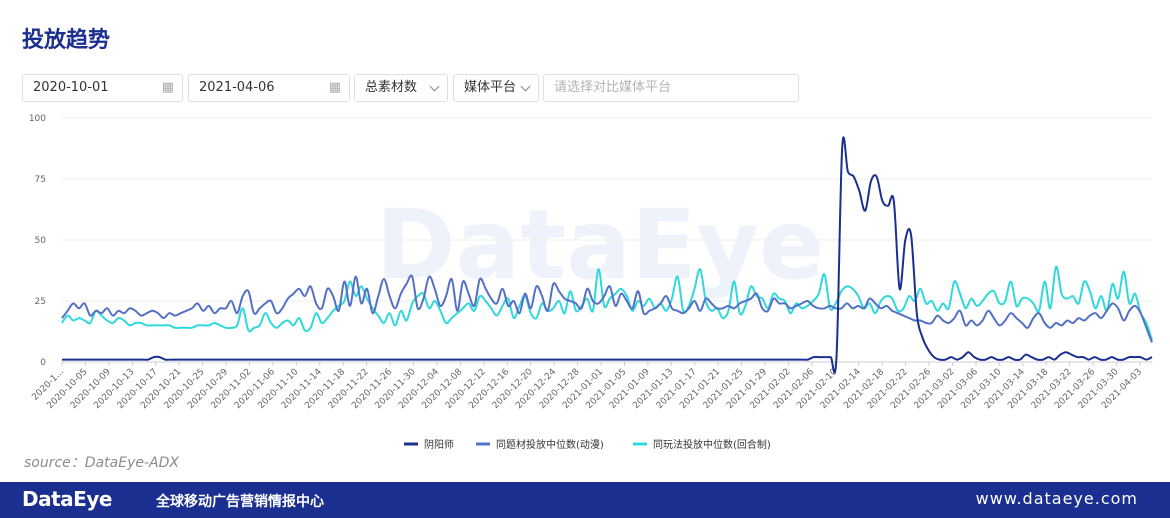  What do you see at coordinates (43, 363) in the screenshot?
I see `y-tick-label: 0` at bounding box center [43, 363].